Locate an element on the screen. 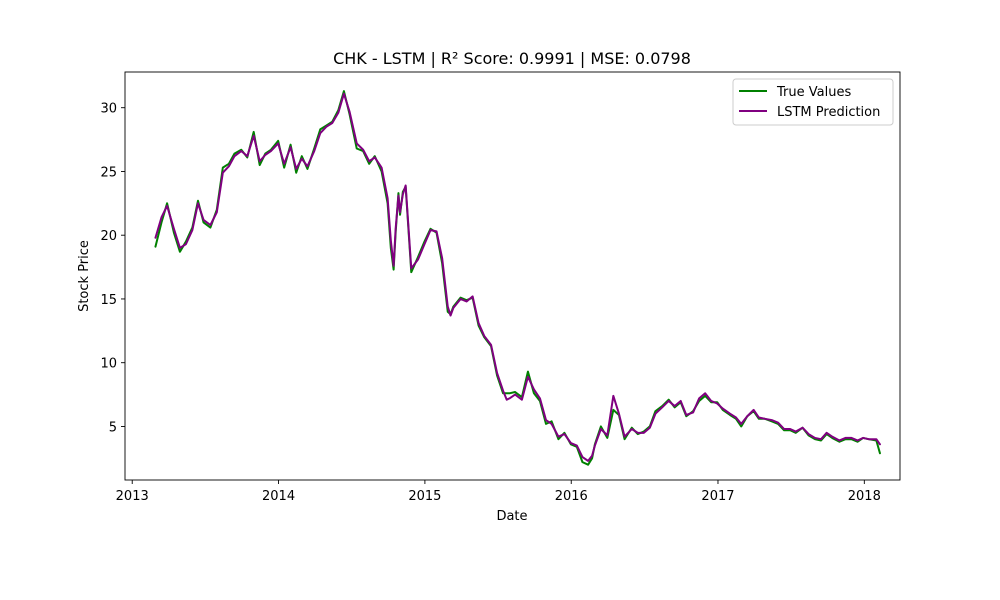 The height and width of the screenshot is (600, 1000). x-tick-label: 2013 is located at coordinates (132, 496).